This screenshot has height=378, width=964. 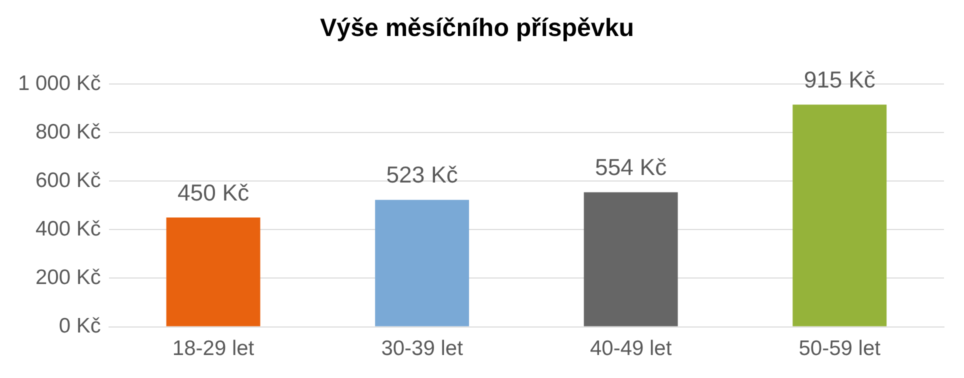 I want to click on data-label: 450 Kč, so click(x=213, y=192).